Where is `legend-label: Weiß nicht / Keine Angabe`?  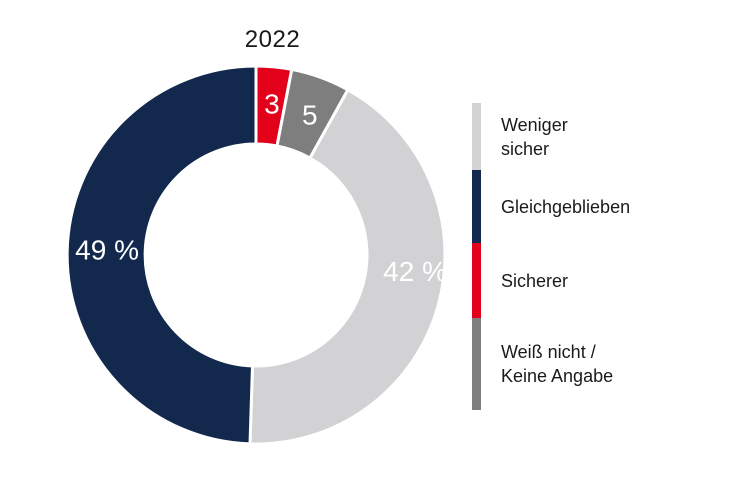
legend-label: Weiß nicht / Keine Angabe is located at coordinates (547, 364).